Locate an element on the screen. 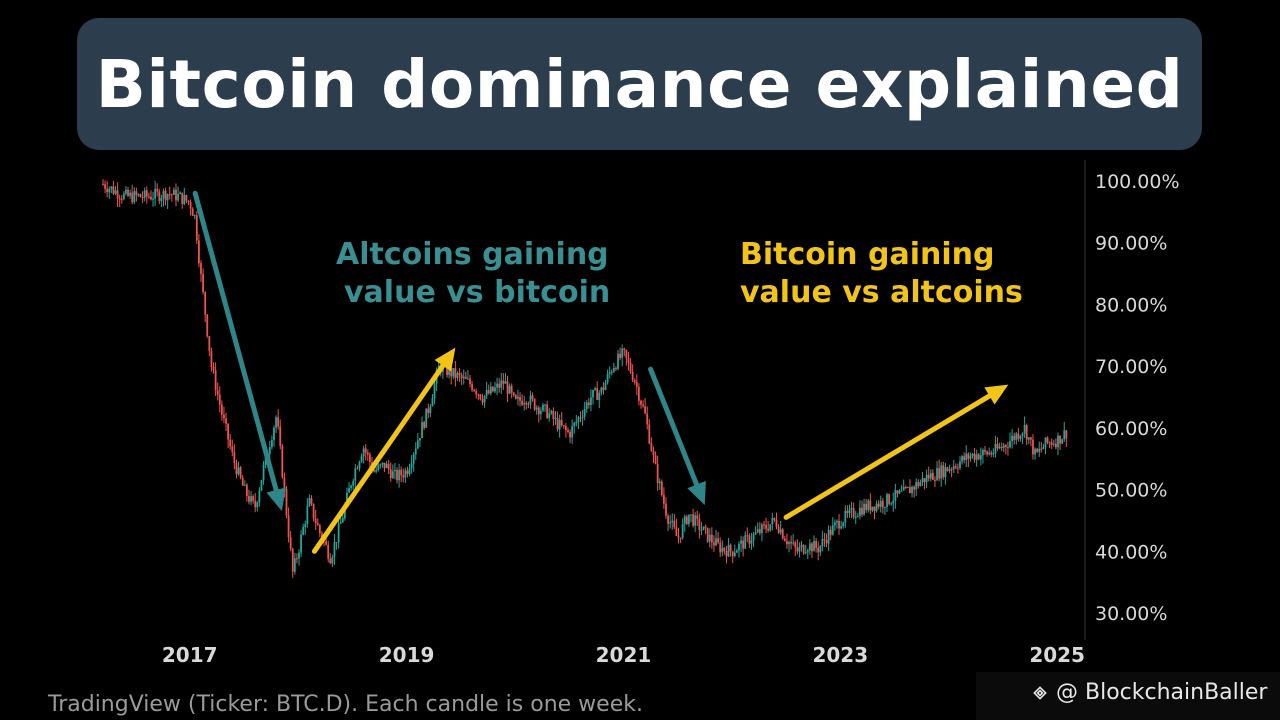 This screenshot has height=720, width=1280. x-tick-label: 2021 is located at coordinates (624, 655).